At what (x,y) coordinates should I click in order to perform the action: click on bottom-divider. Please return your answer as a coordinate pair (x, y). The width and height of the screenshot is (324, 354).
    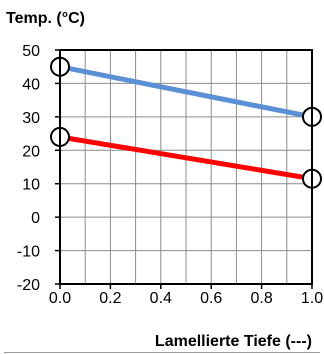
    Looking at the image, I should click on (162, 352).